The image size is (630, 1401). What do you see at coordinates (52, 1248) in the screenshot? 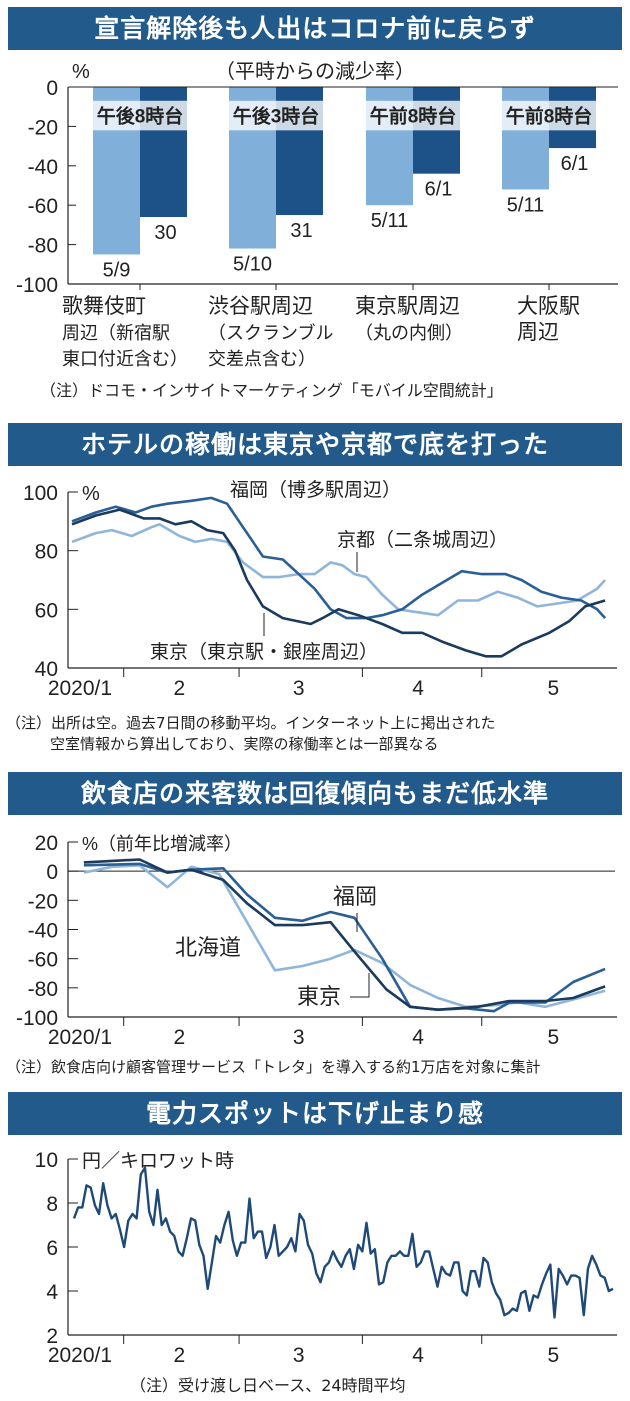
I see `y-tick-label: 6` at bounding box center [52, 1248].